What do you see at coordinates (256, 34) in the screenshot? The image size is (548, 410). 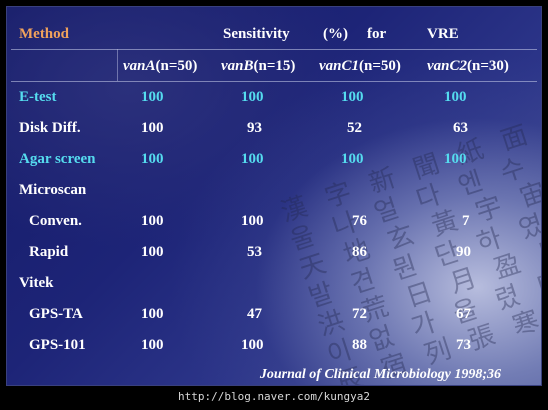 I see `sensitivity-header: Sensitivity` at bounding box center [256, 34].